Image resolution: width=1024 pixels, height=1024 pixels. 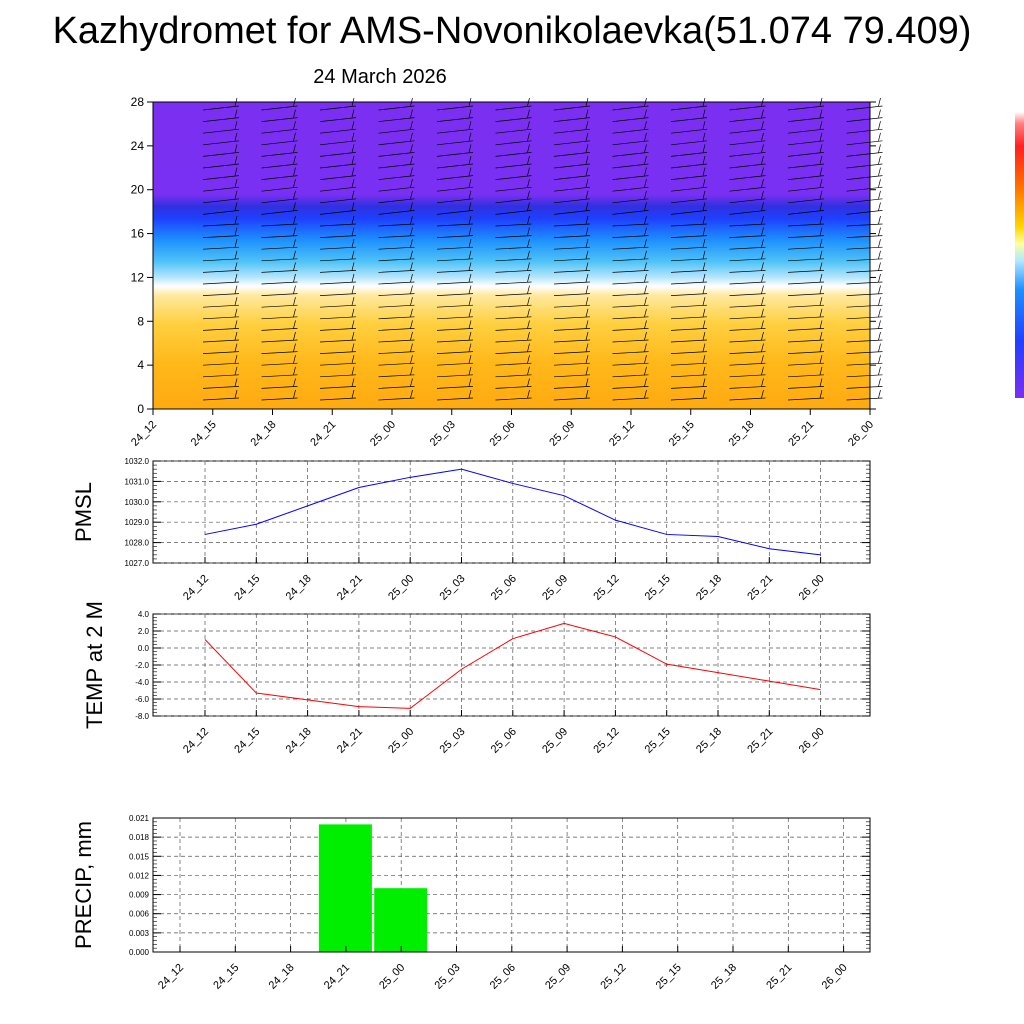 I want to click on xsec-y-tick-label: 24, so click(x=138, y=146).